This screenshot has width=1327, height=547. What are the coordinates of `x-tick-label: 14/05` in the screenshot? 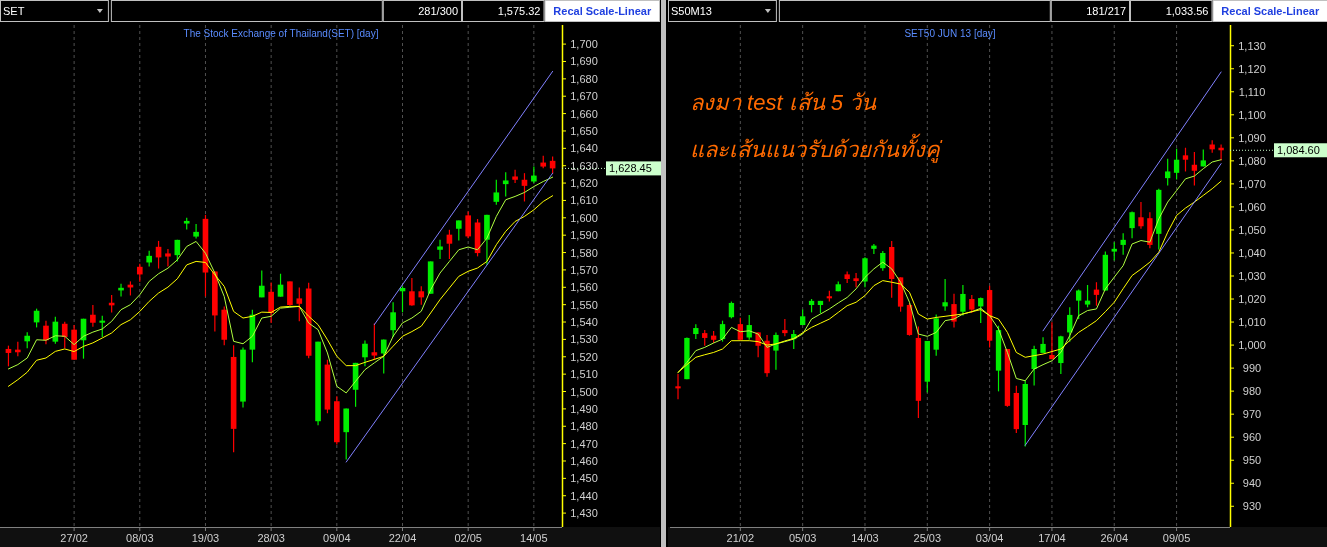 It's located at (534, 538).